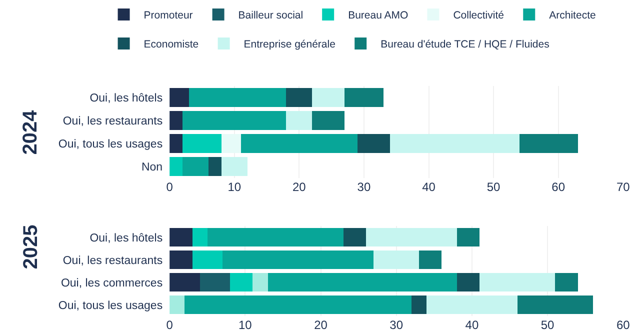 The height and width of the screenshot is (336, 641). What do you see at coordinates (171, 44) in the screenshot?
I see `legend-label: Economiste` at bounding box center [171, 44].